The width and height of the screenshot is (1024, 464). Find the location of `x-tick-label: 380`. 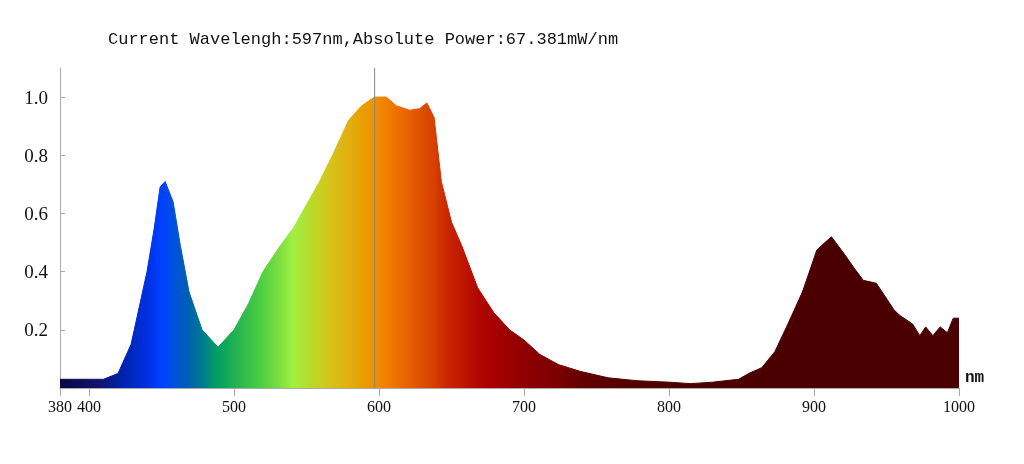

x-tick-label: 380 is located at coordinates (60, 406).